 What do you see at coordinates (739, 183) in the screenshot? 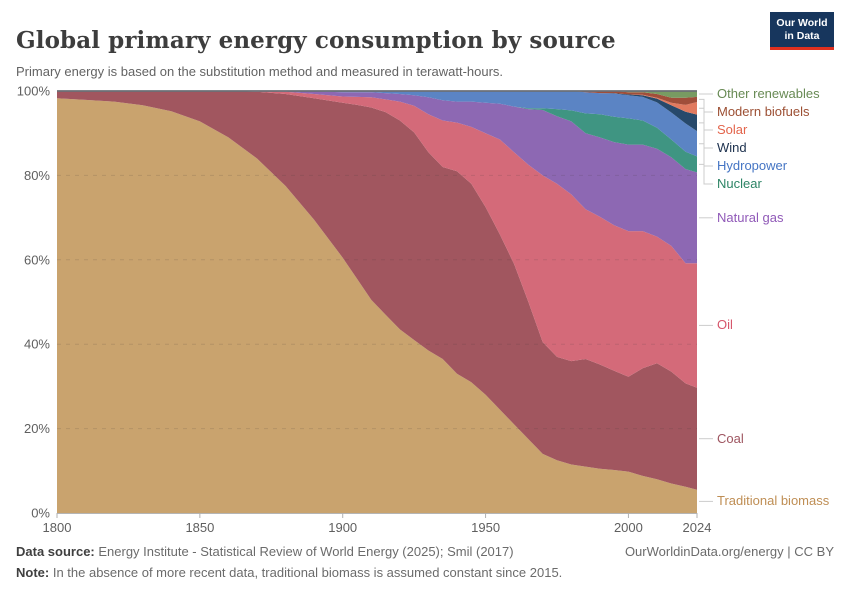
I see `legend-item-nuclear: Nuclear` at bounding box center [739, 183].